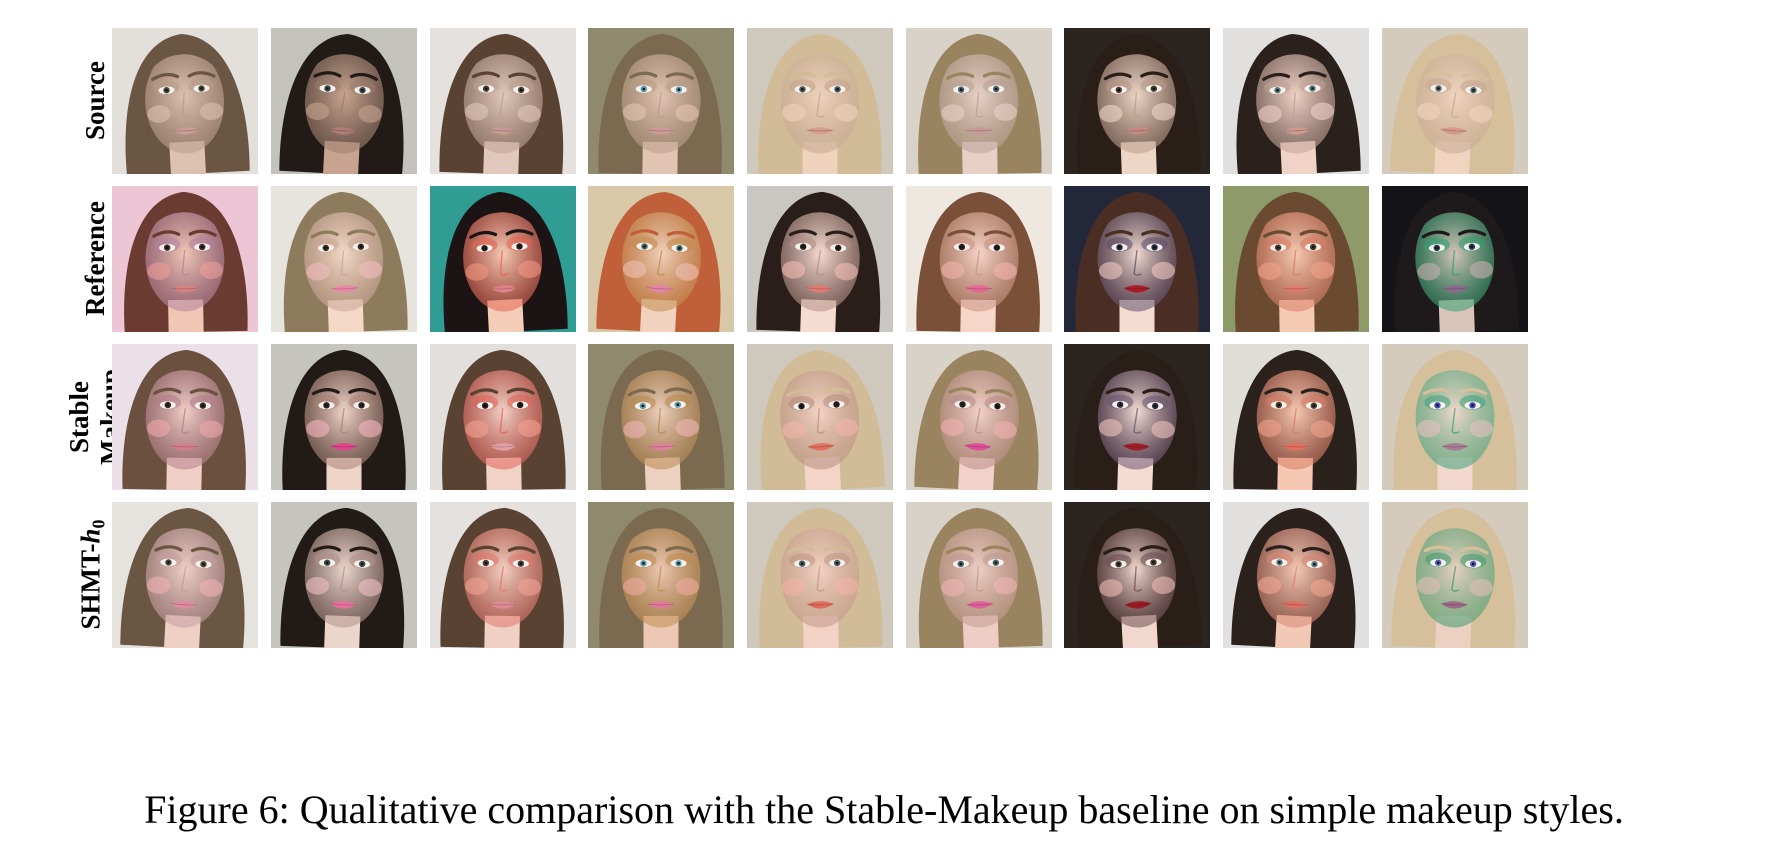 This screenshot has width=1768, height=858. Describe the element at coordinates (344, 101) in the screenshot. I see `face-image-source-col2` at that location.